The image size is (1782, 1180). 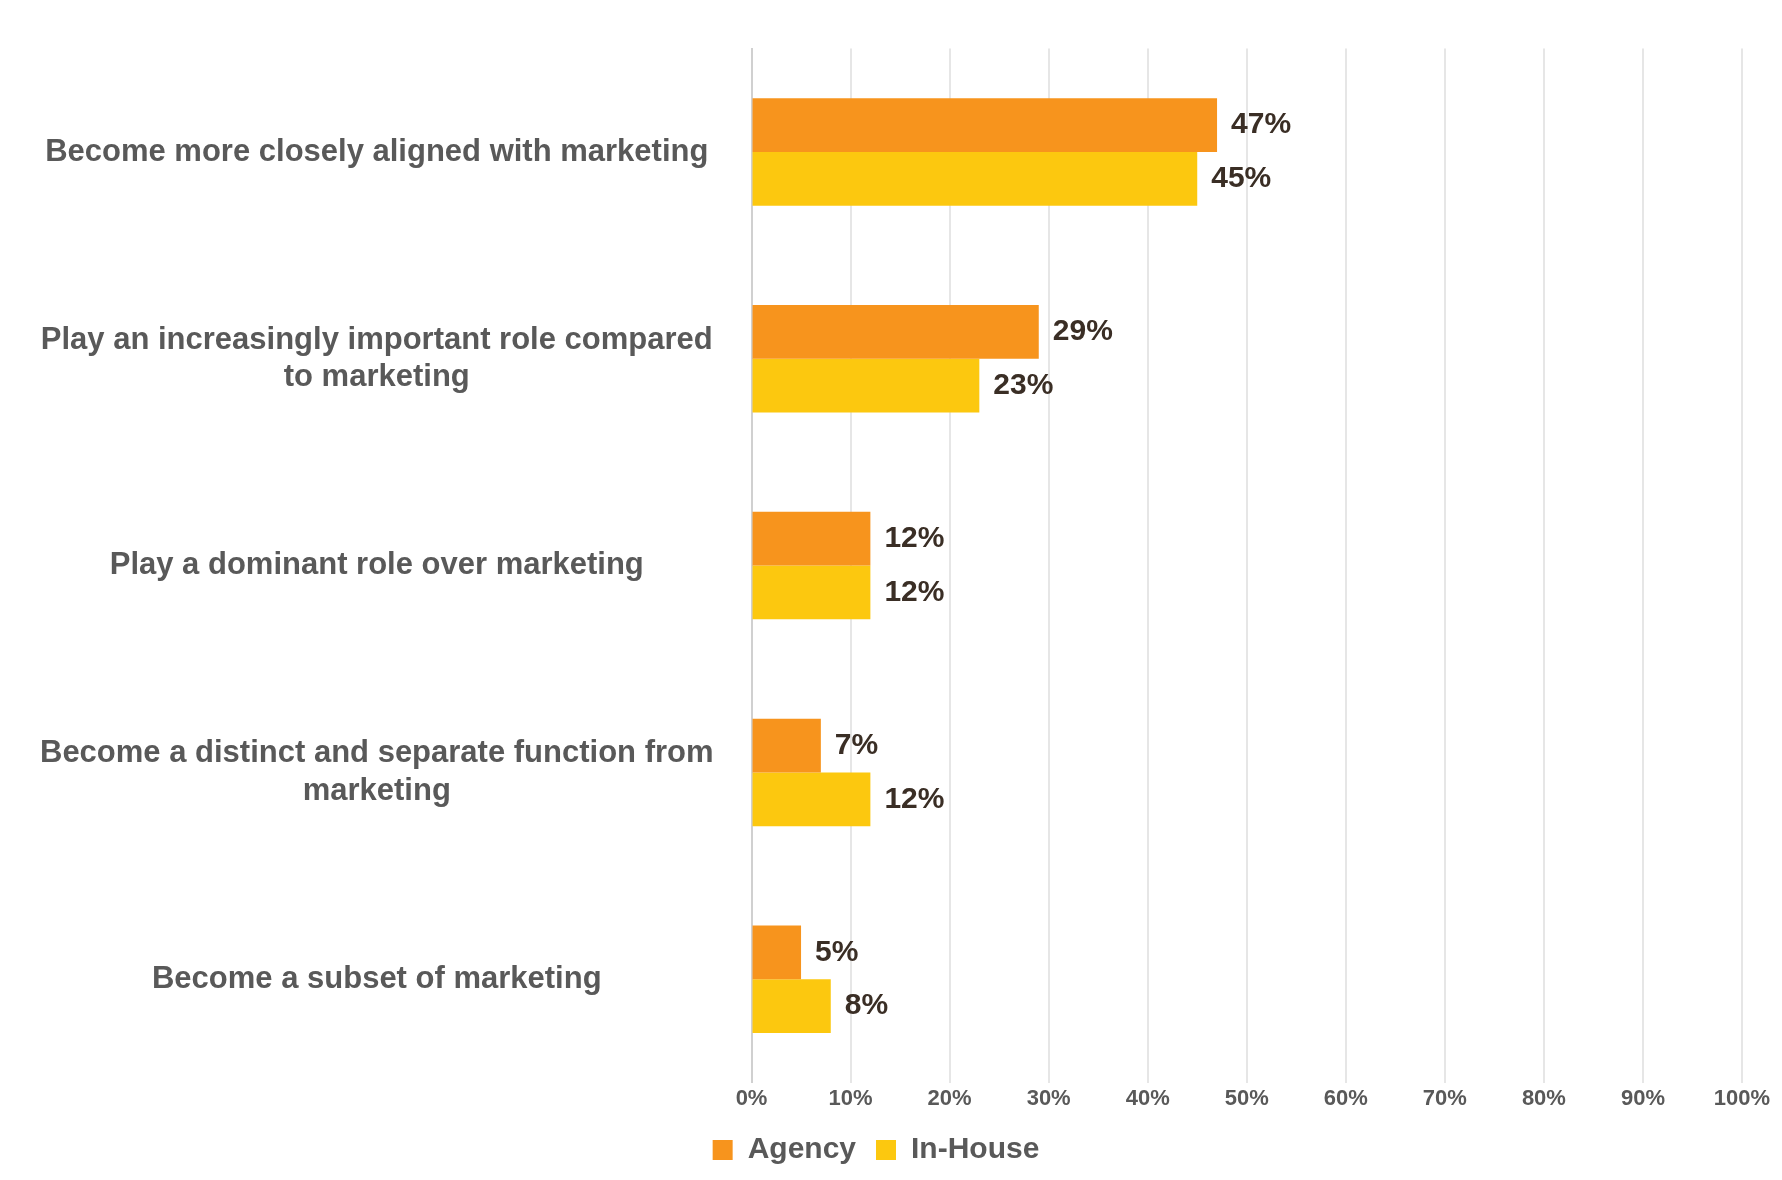 What do you see at coordinates (376, 977) in the screenshot?
I see `y-tick-label: Become a subset of marketing` at bounding box center [376, 977].